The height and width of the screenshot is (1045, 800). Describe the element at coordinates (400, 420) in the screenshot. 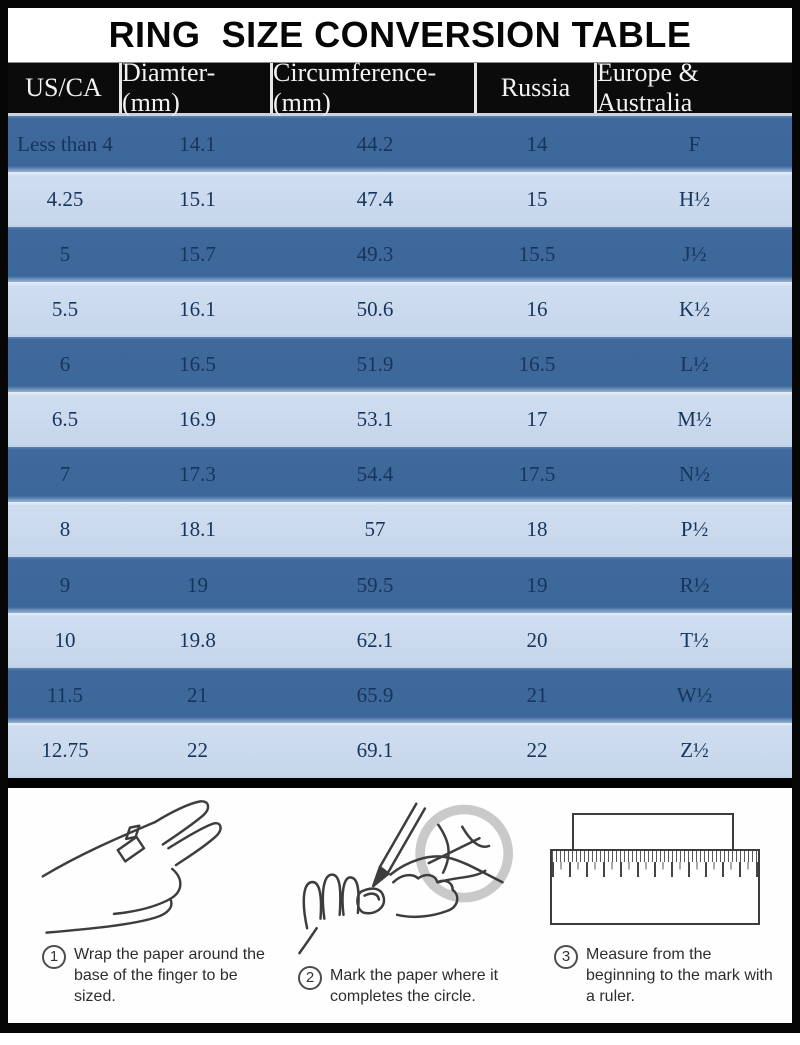

I see `table-row: 6.5 16.9 53.1 17 M½` at that location.